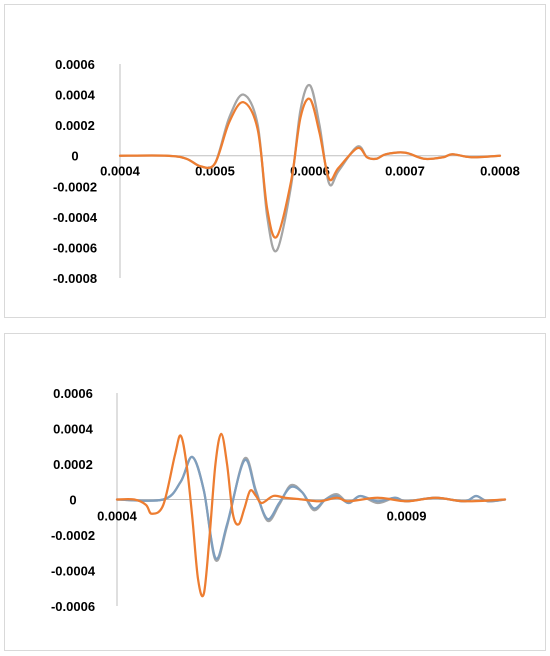 Image resolution: width=550 pixels, height=656 pixels. I want to click on y-tick-label: -0.0008, so click(75, 278).